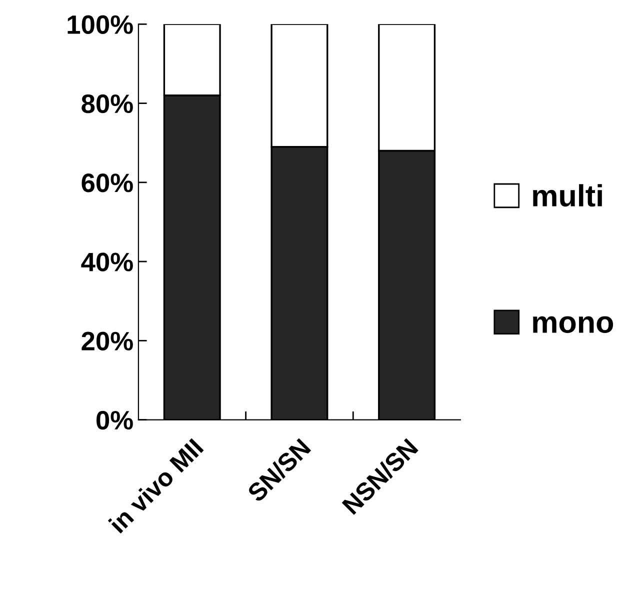  I want to click on y-tick-label: 100%, so click(100, 24).